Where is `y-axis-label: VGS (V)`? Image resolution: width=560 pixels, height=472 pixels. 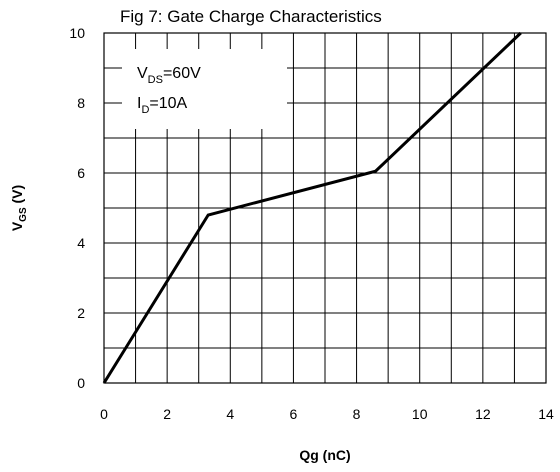 y-axis-label: VGS (V) is located at coordinates (19, 208).